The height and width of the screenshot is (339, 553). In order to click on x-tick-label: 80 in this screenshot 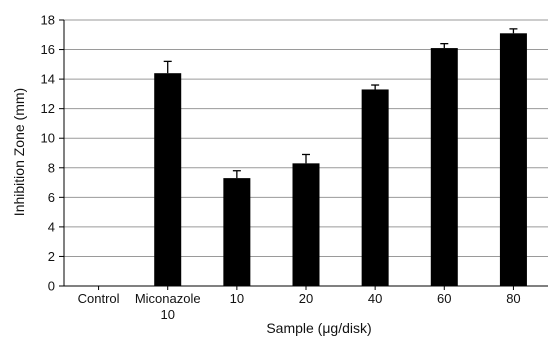, I will do `click(513, 298)`.